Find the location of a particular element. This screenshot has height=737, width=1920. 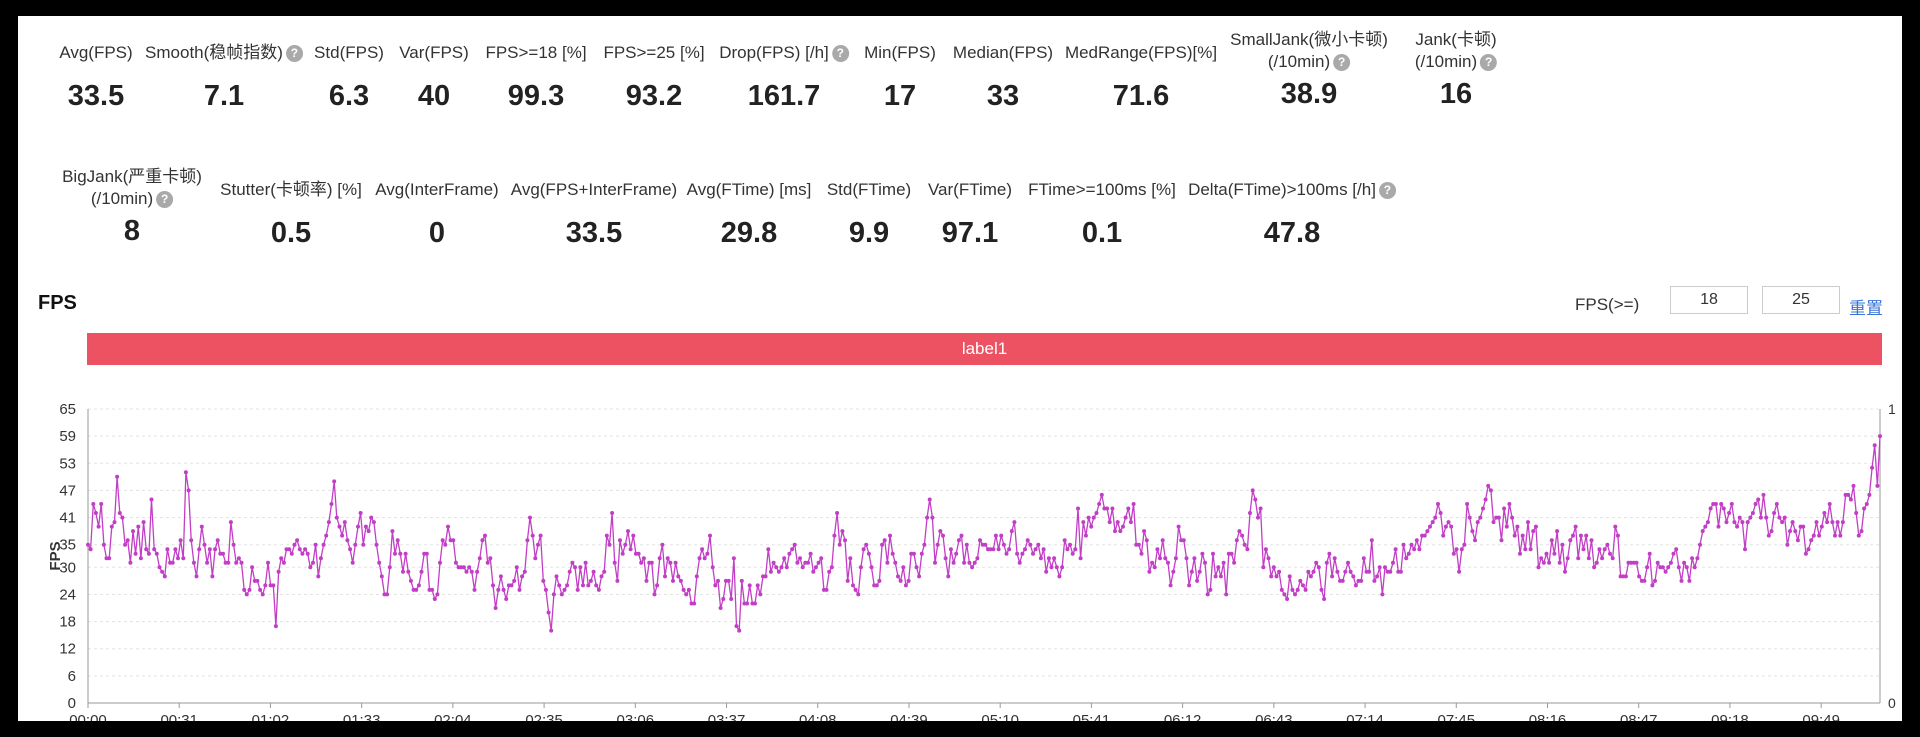

metric-label: MedRange(FPS)[%] is located at coordinates (1141, 53).